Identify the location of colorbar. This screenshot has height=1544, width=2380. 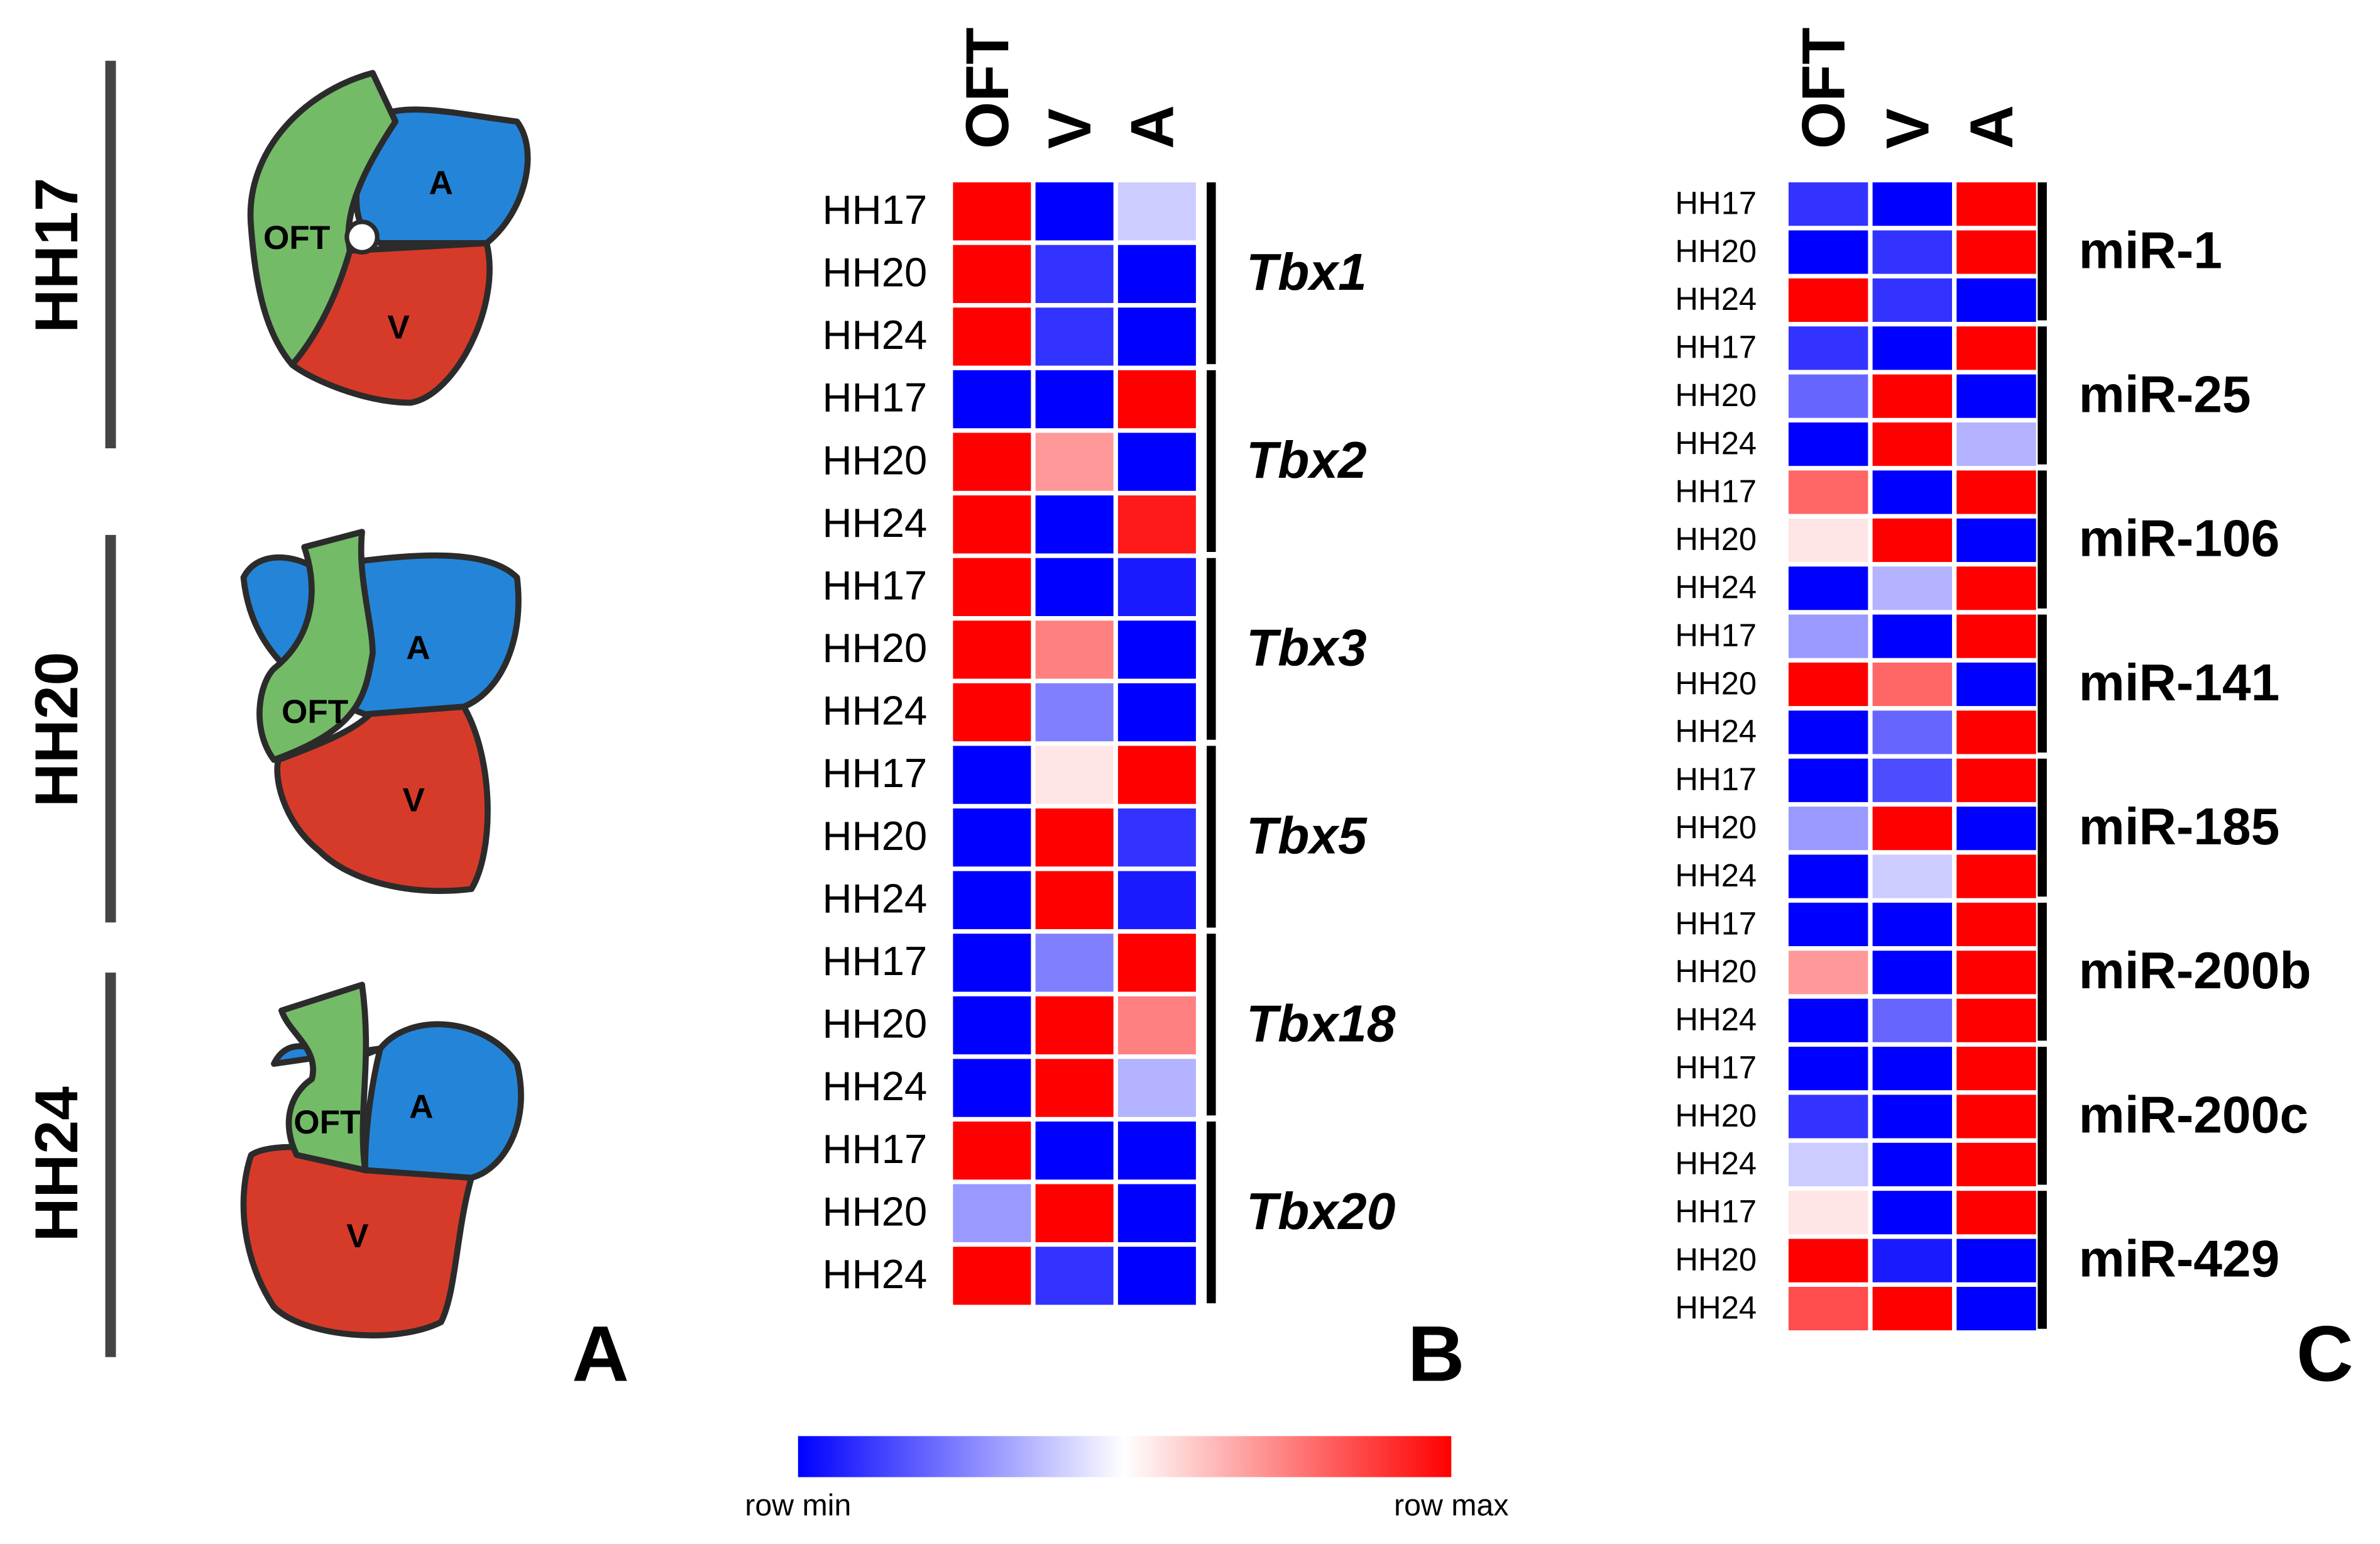
(1125, 1456).